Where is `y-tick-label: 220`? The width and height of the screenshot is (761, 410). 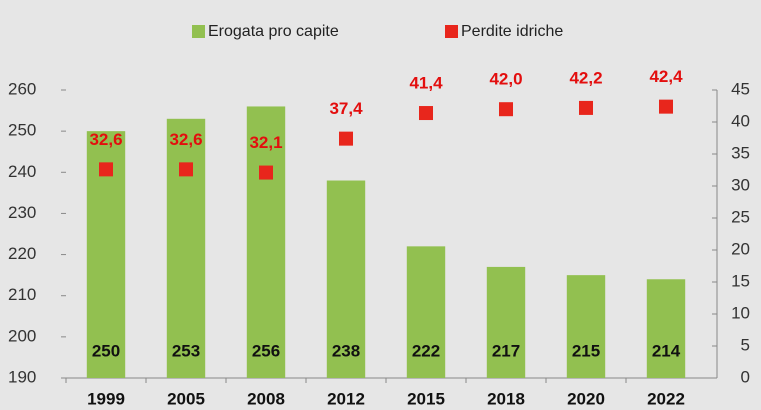 y-tick-label: 220 is located at coordinates (22, 253).